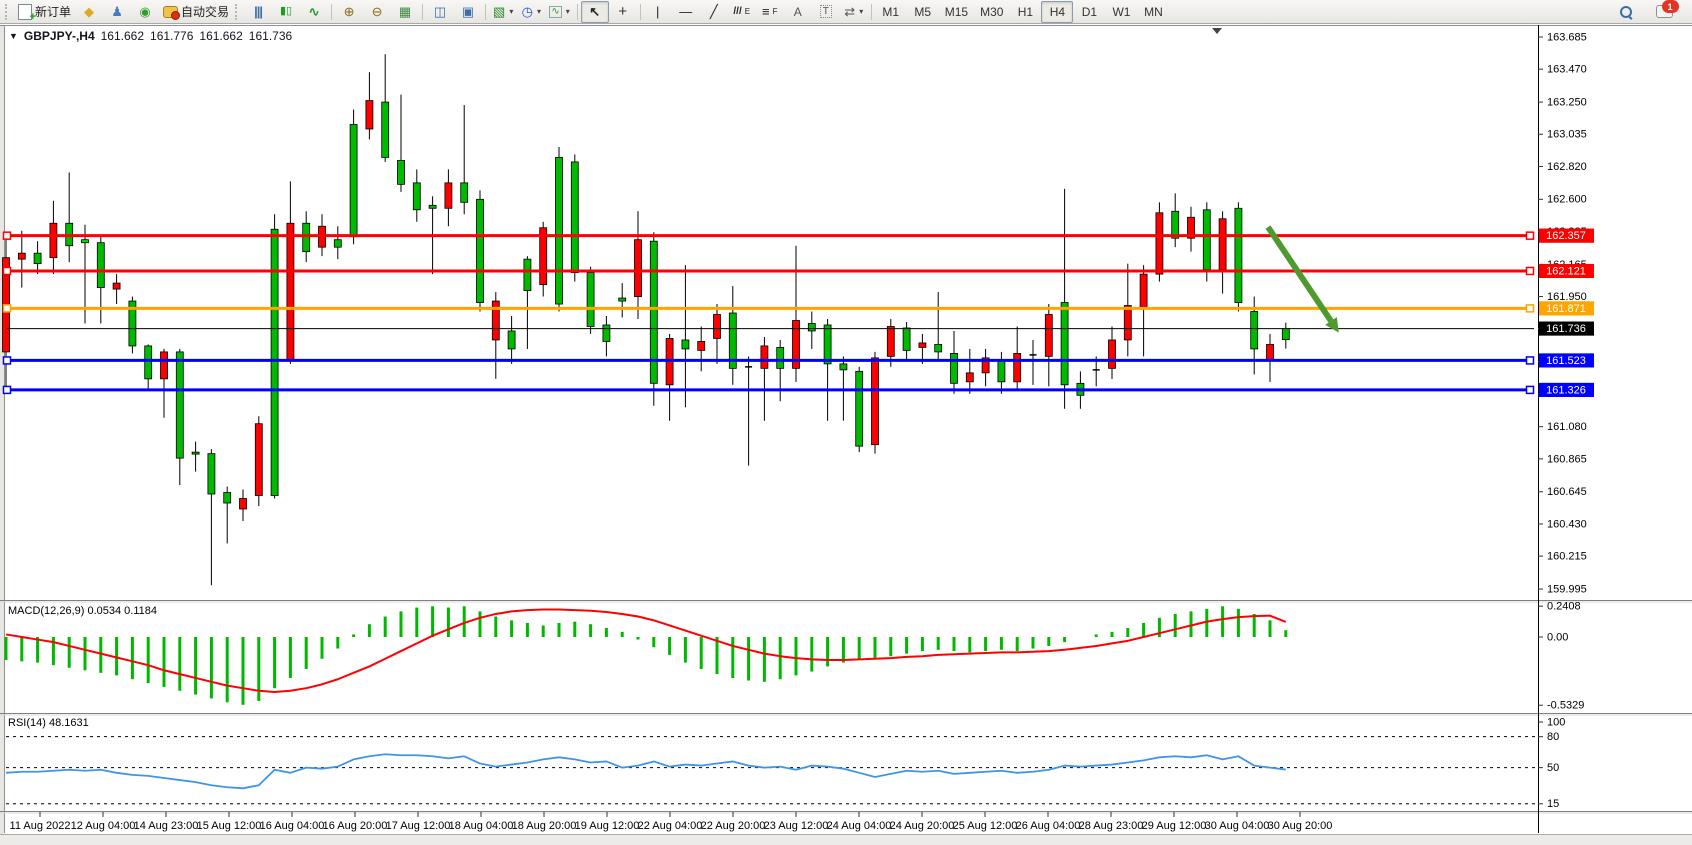 Image resolution: width=1692 pixels, height=845 pixels. Describe the element at coordinates (854, 12) in the screenshot. I see `arrows-tool-button: ⇄ ▾` at that location.